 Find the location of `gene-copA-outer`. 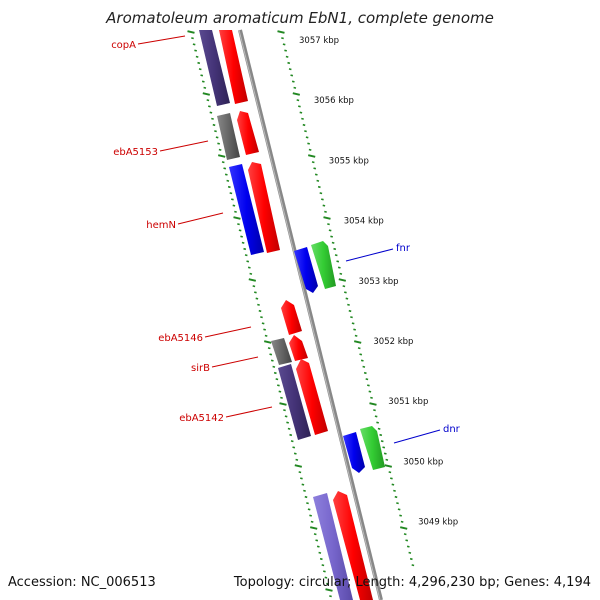

gene-copA-outer is located at coordinates (214, 68).